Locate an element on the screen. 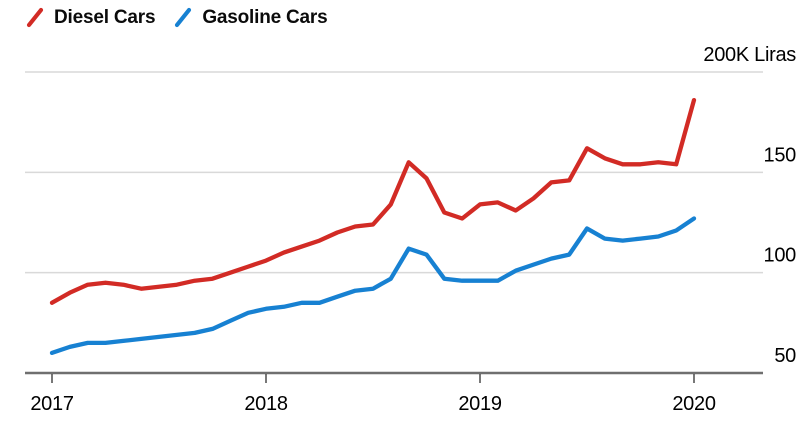  chart-legend: Diesel Cars Gasoline Cars is located at coordinates (176, 18).